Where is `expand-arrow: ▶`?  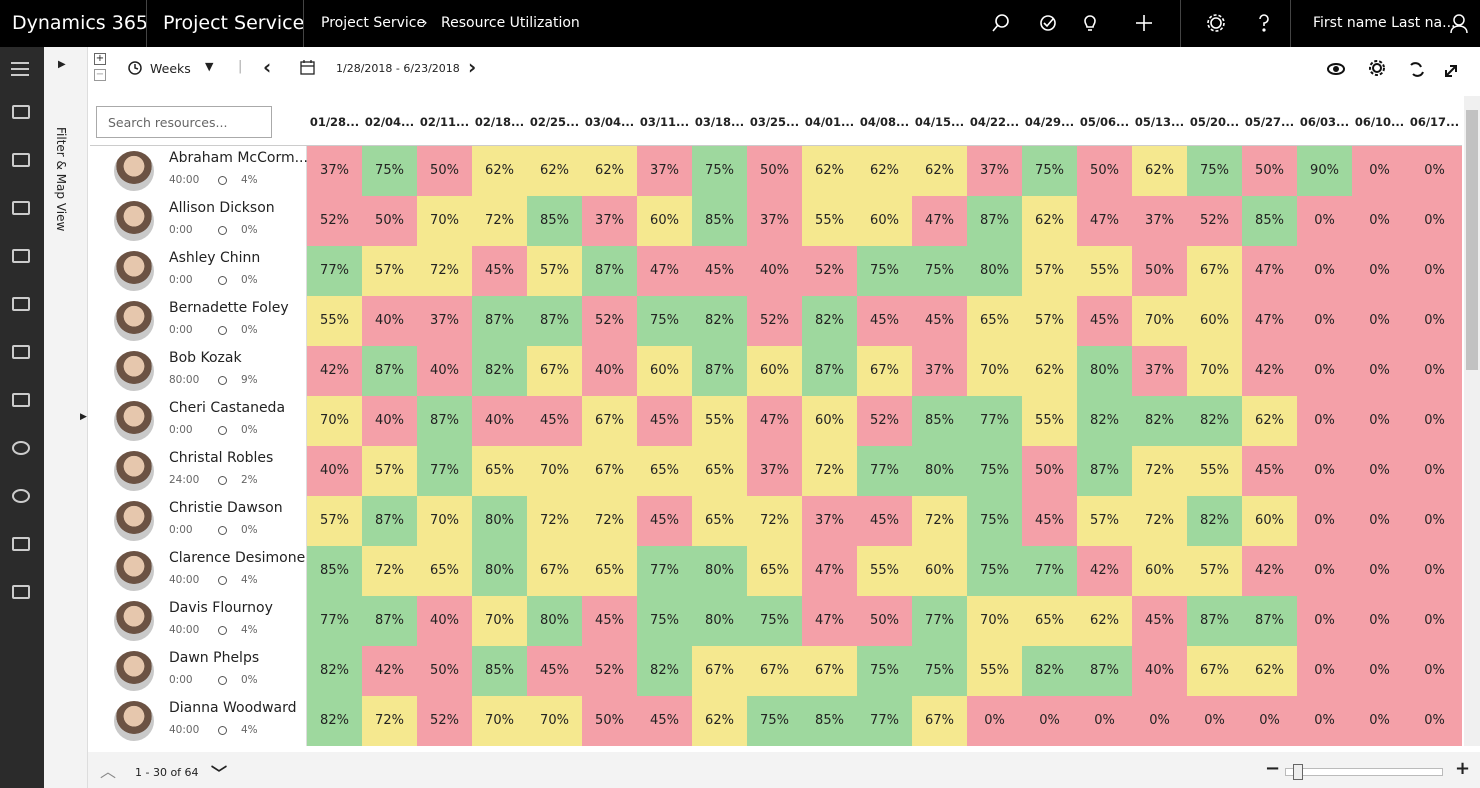
expand-arrow: ▶ is located at coordinates (62, 64).